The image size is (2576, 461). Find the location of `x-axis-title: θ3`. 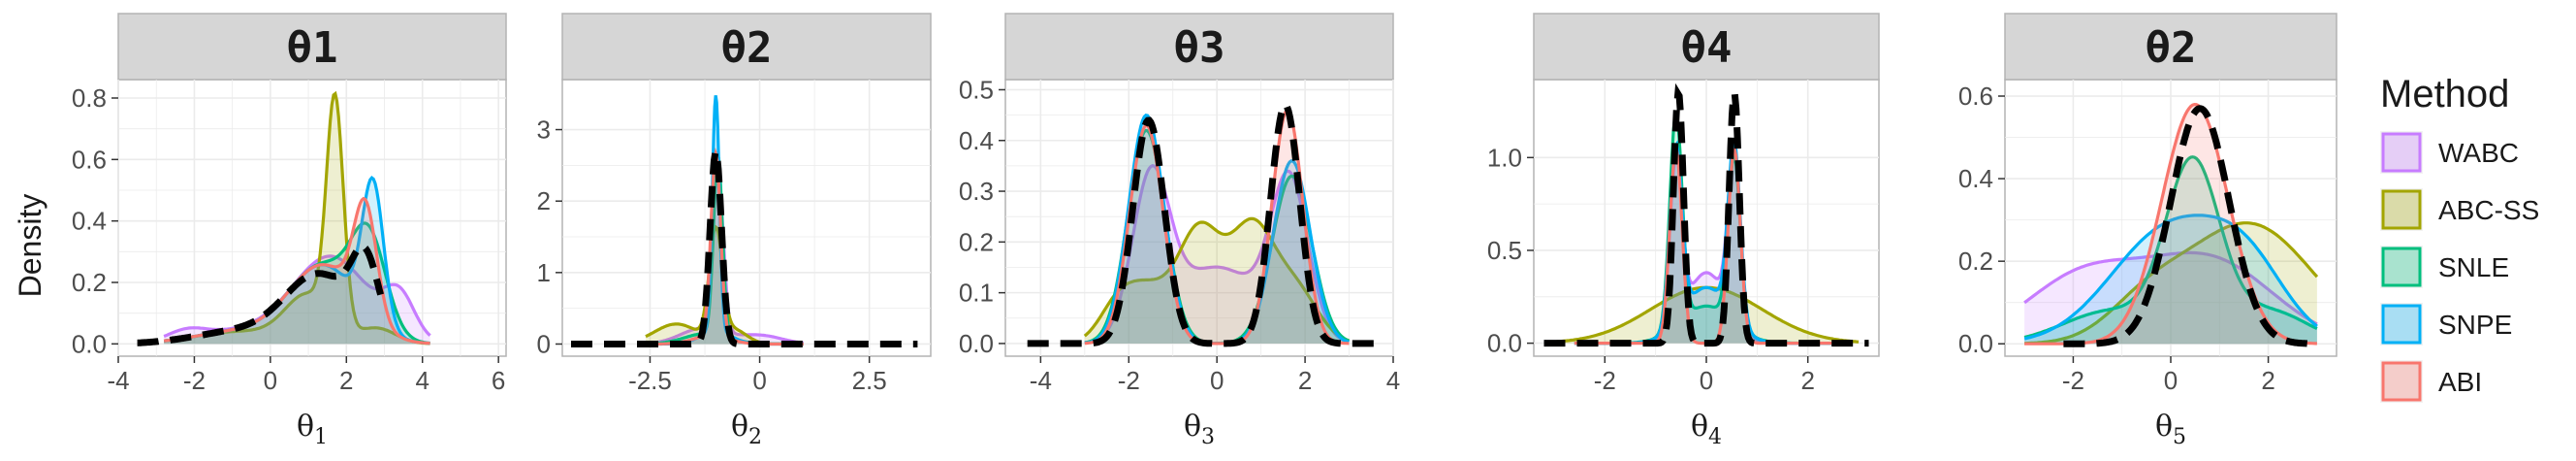

x-axis-title: θ3 is located at coordinates (1199, 429).